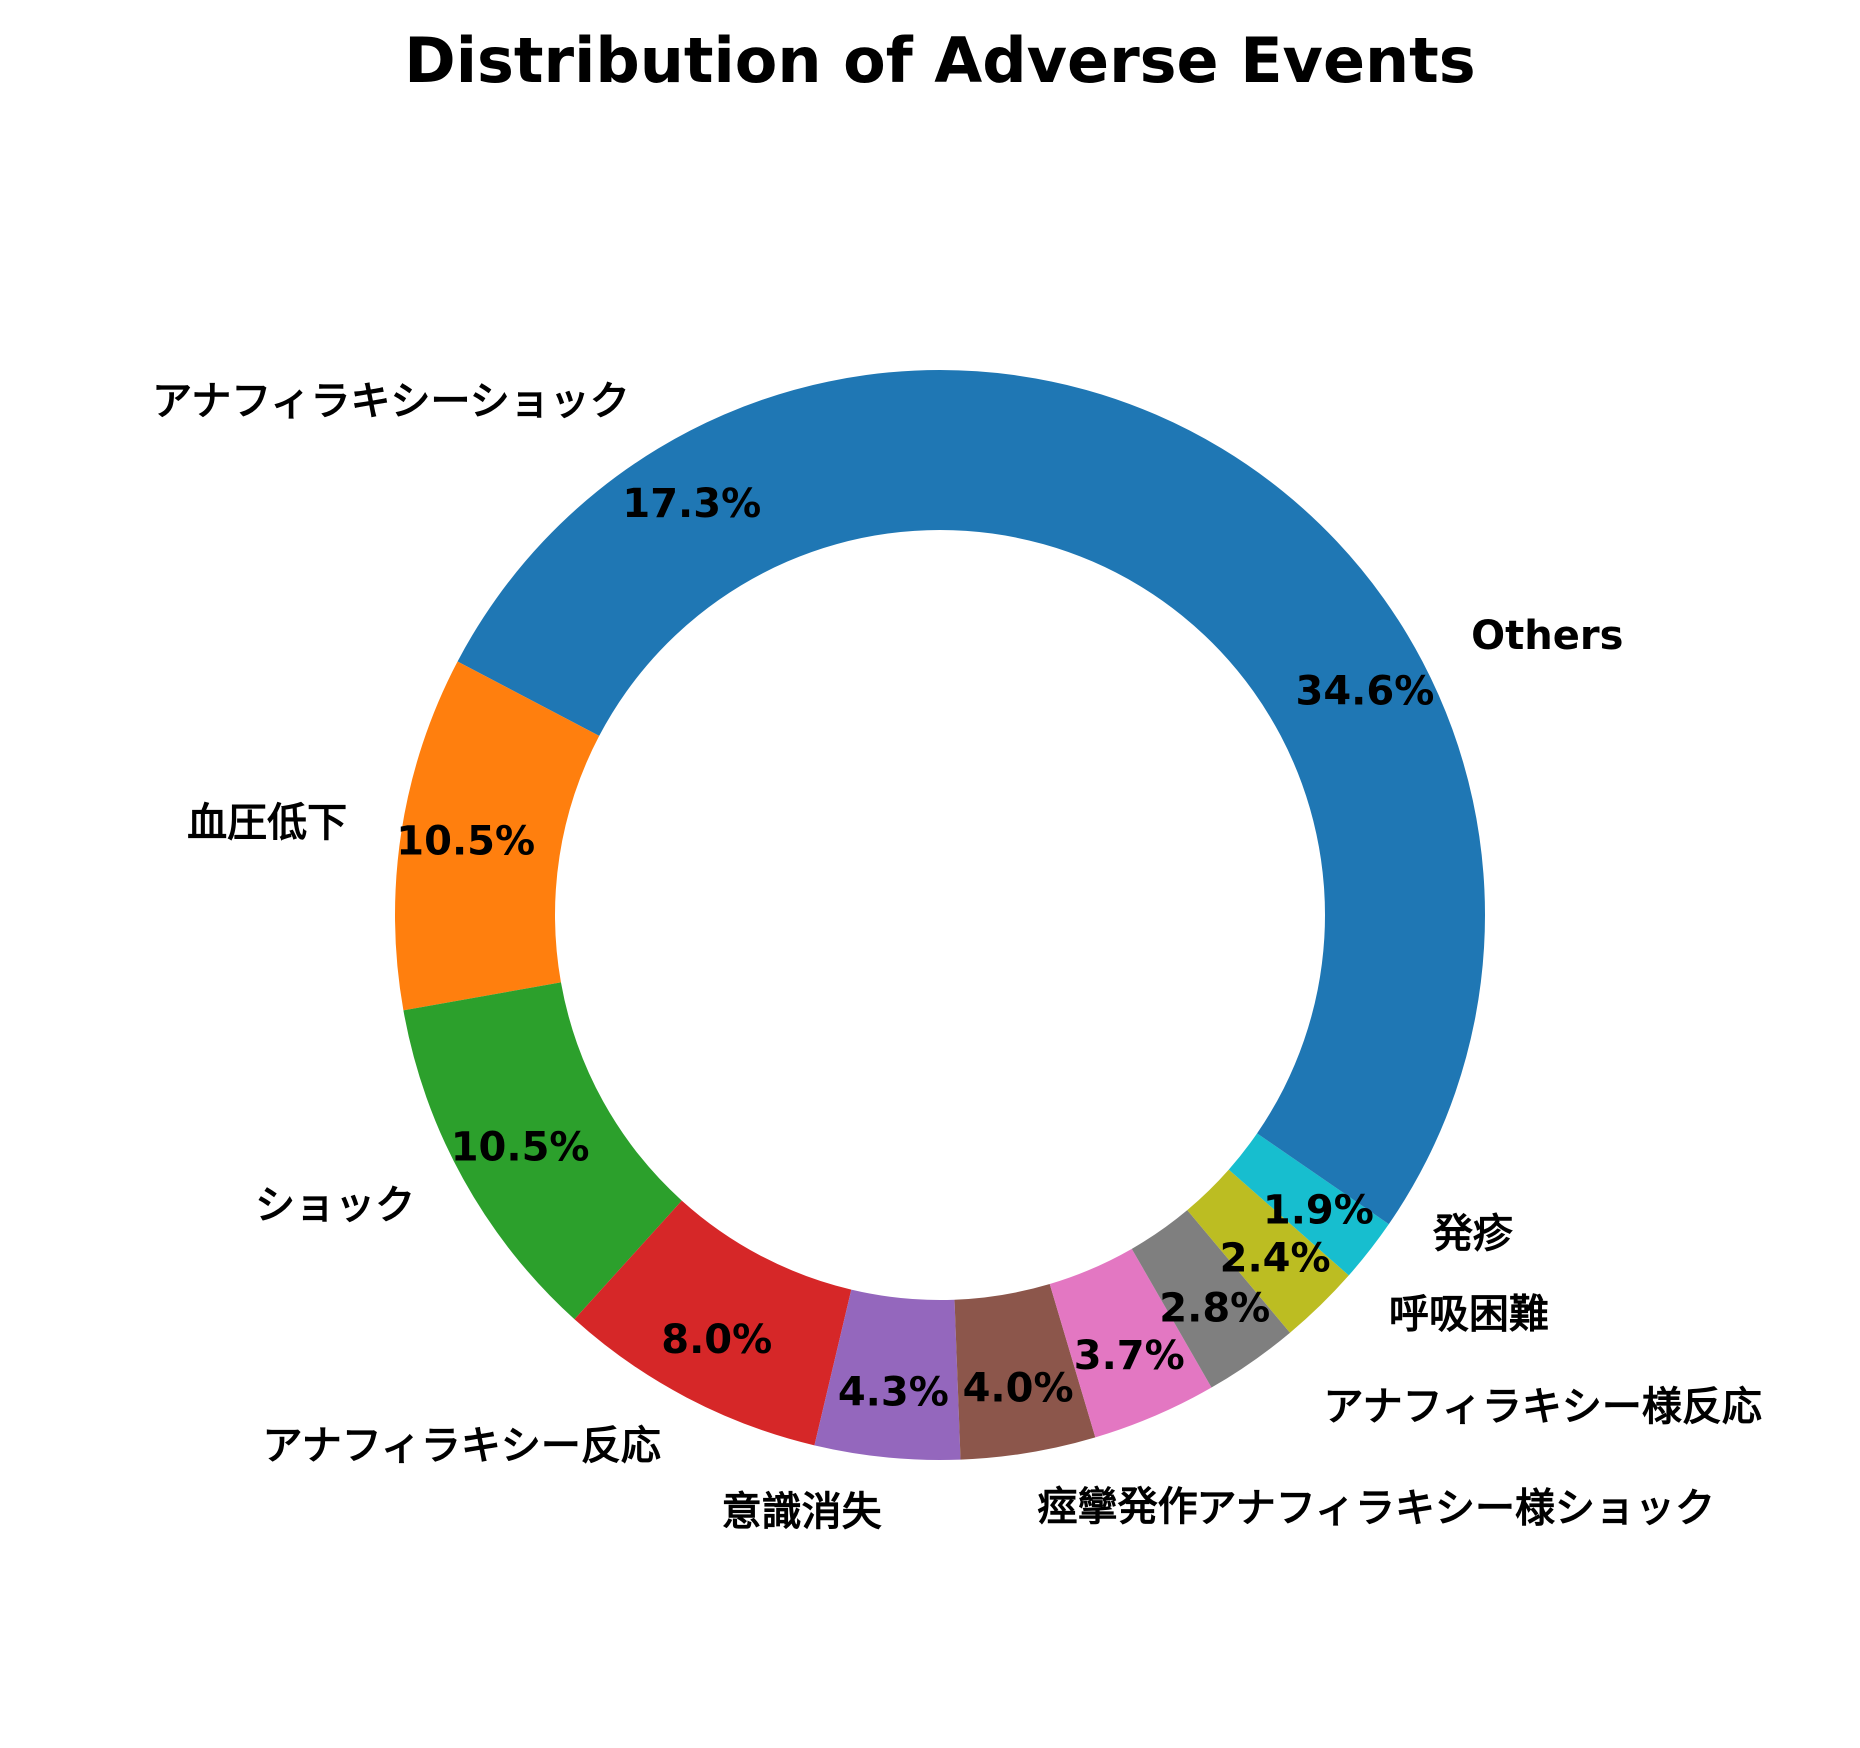 The image size is (1860, 1748). Describe the element at coordinates (1469, 1315) in the screenshot. I see `category-label-8: 呼吸困難` at that location.